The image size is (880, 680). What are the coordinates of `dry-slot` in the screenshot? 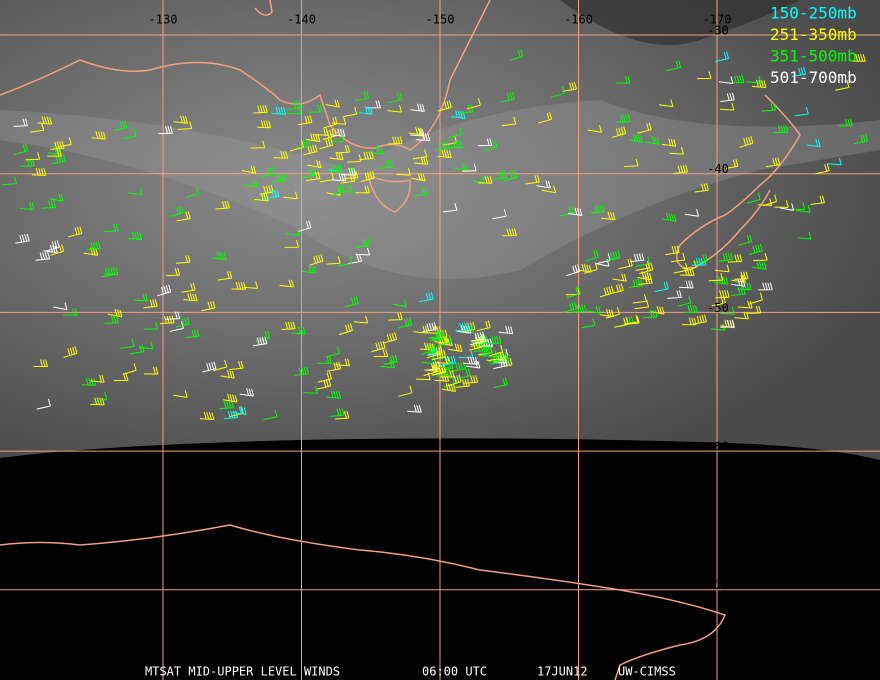 It's located at (680, 22).